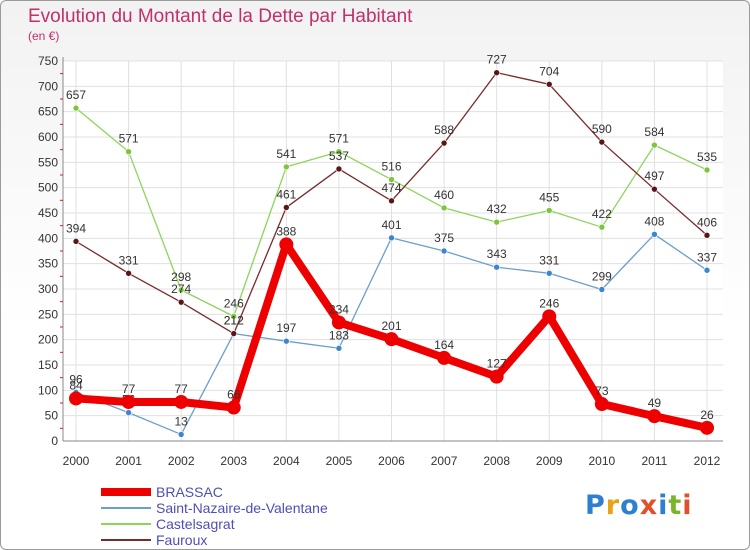 The width and height of the screenshot is (750, 550). I want to click on data-label-castelsagrat: 657, so click(76, 95).